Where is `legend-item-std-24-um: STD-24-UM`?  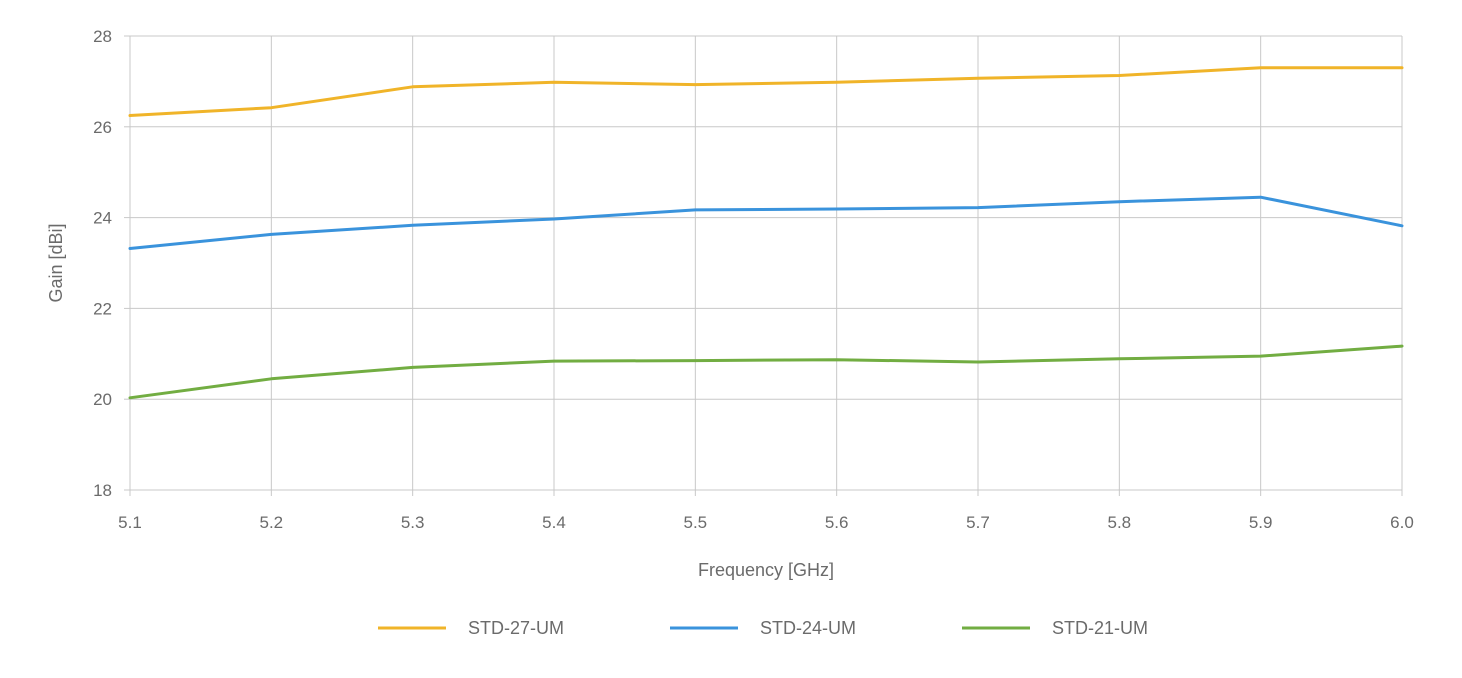 legend-item-std-24-um: STD-24-UM is located at coordinates (763, 628).